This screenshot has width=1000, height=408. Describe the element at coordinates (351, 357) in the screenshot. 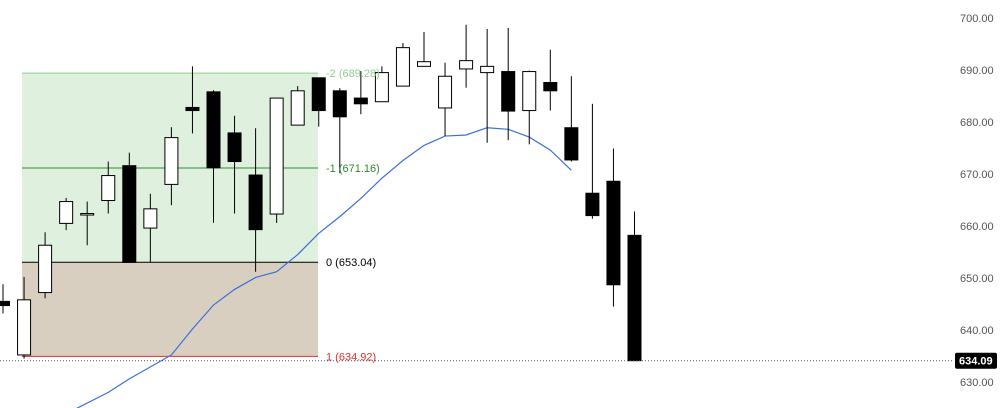

I see `fib-label-1: 1 (634.92)` at that location.